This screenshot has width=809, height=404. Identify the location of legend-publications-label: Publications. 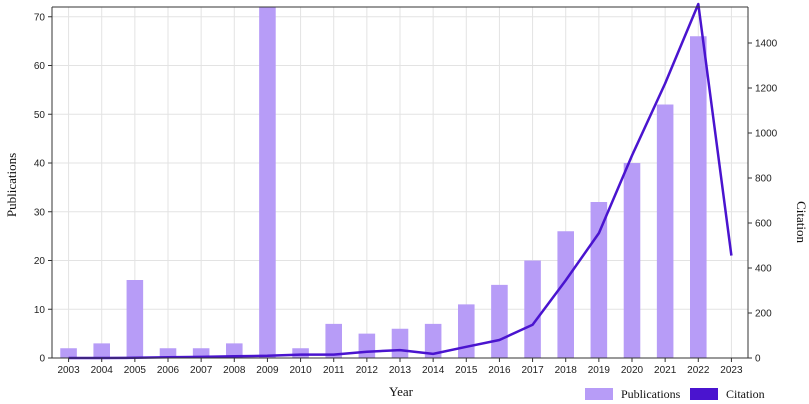
(651, 394).